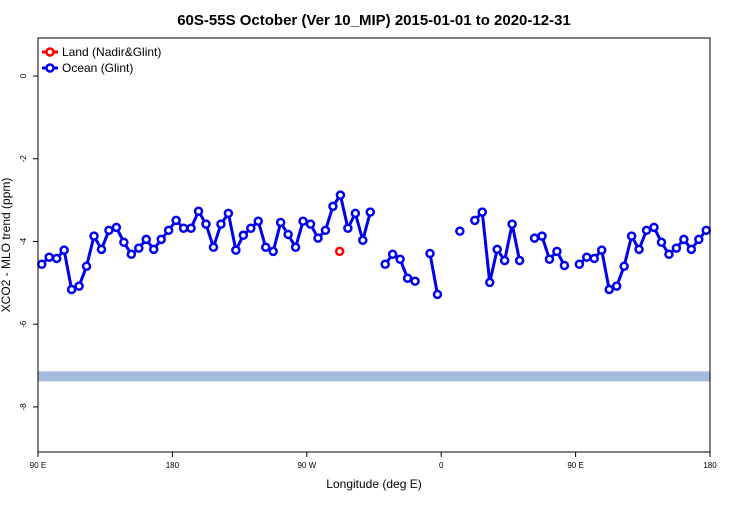 The image size is (750, 505). What do you see at coordinates (433, 274) in the screenshot?
I see `series-line` at bounding box center [433, 274].